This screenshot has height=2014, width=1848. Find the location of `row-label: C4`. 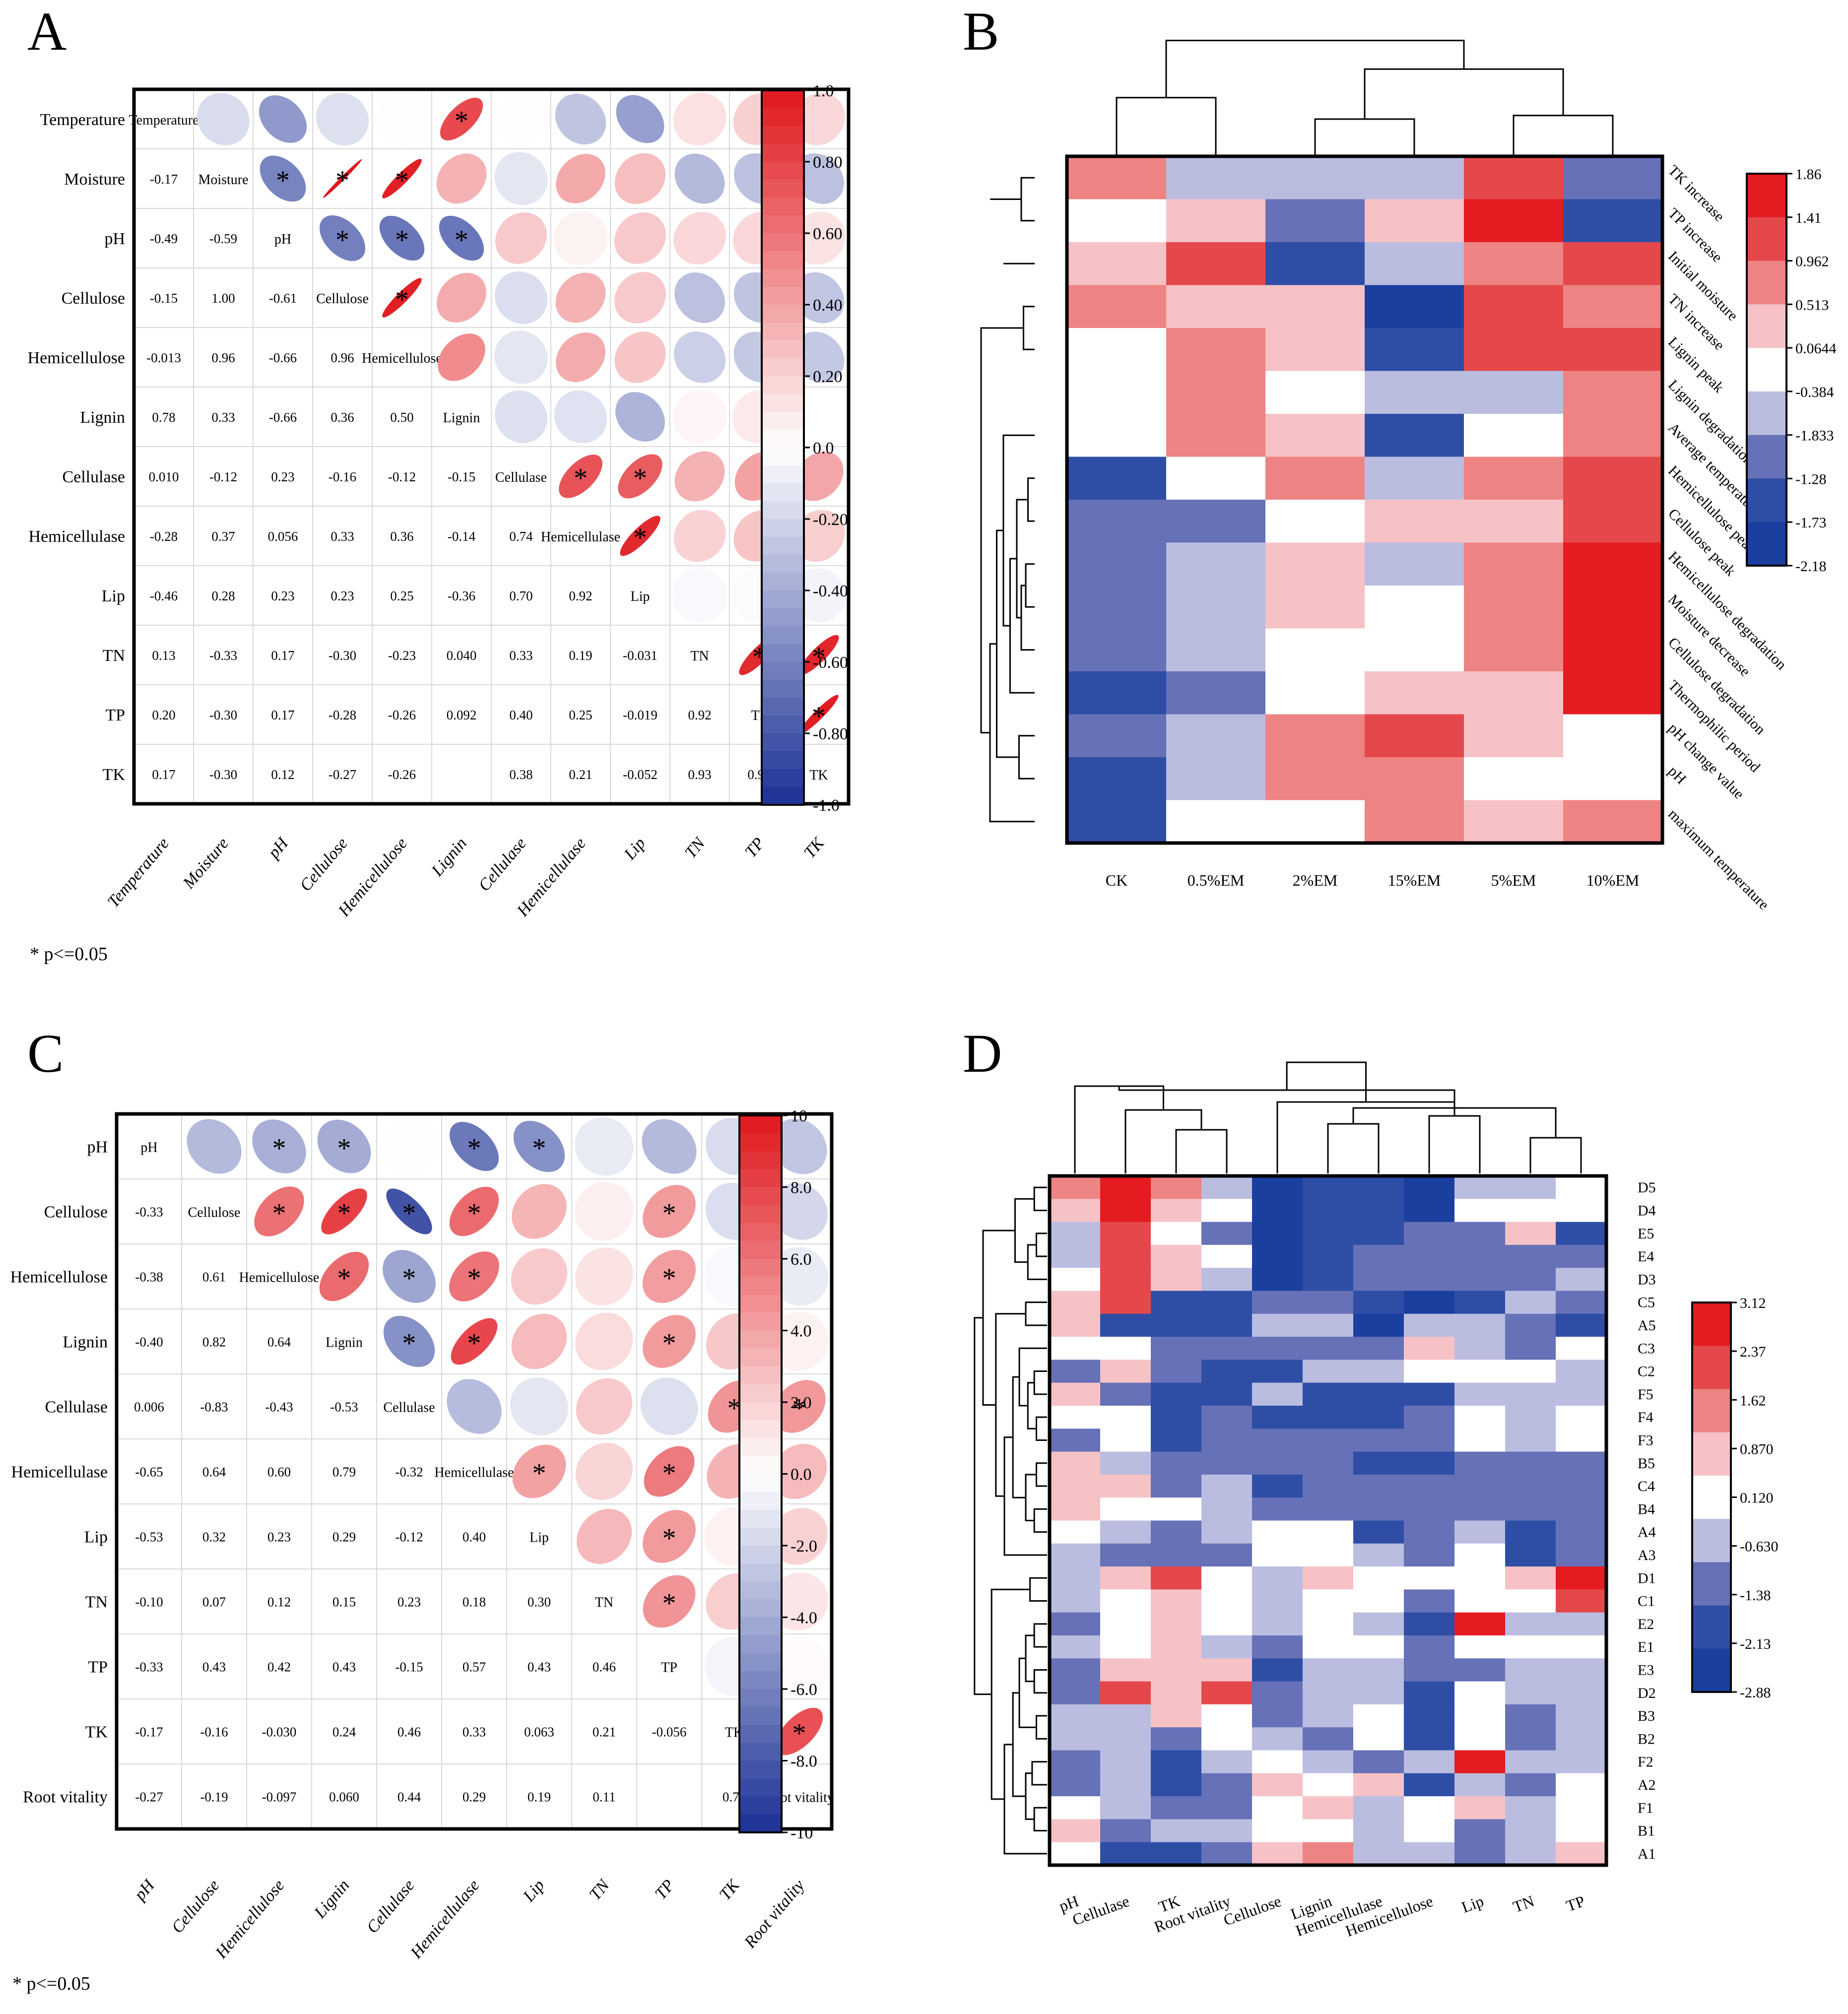

row-label: C4 is located at coordinates (1646, 1486).